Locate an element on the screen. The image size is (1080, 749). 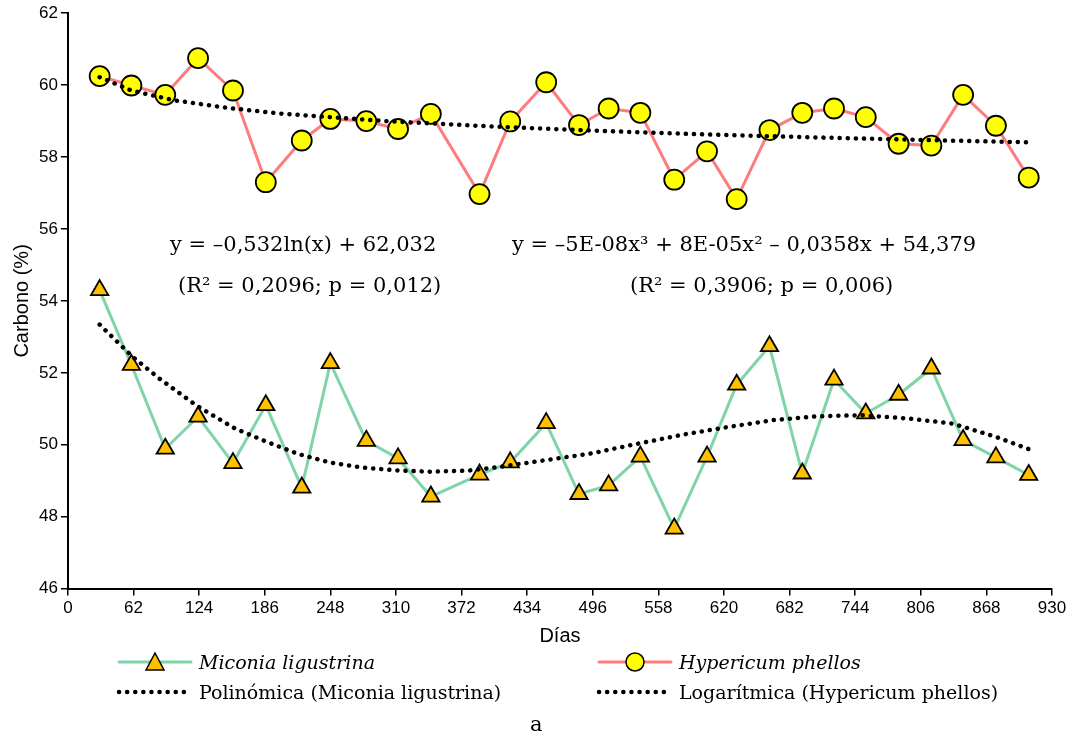
x-tick-label: 930 is located at coordinates (1052, 608).